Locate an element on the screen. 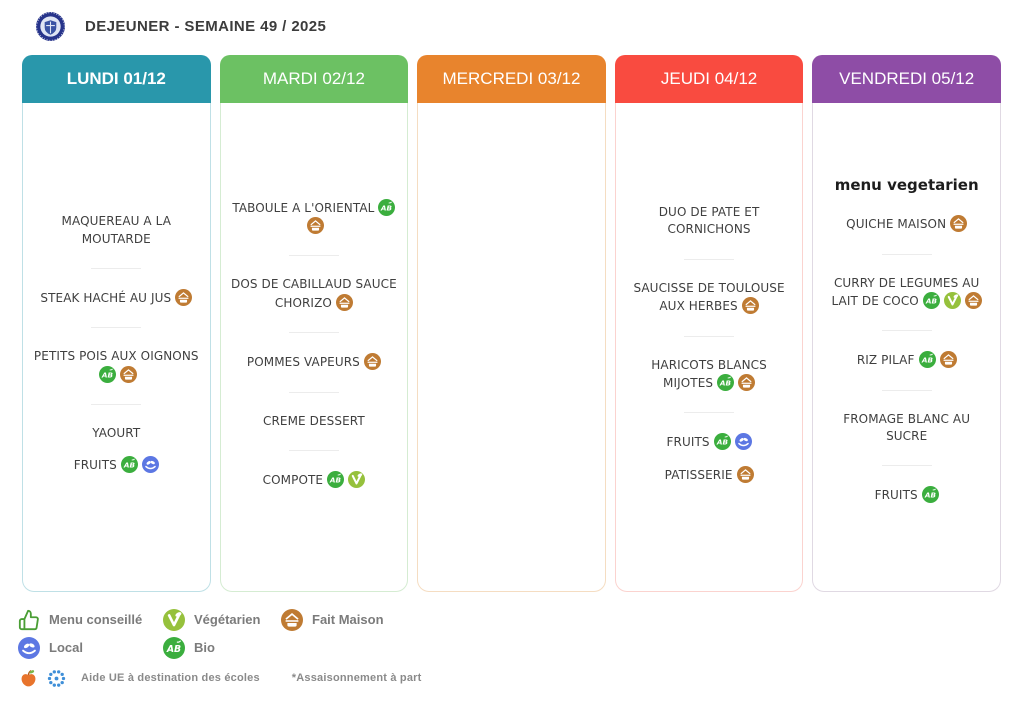 This screenshot has width=1024, height=725. menu-item-label: CURRY DE LEGUMES AU LAIT DE COCO is located at coordinates (905, 291).